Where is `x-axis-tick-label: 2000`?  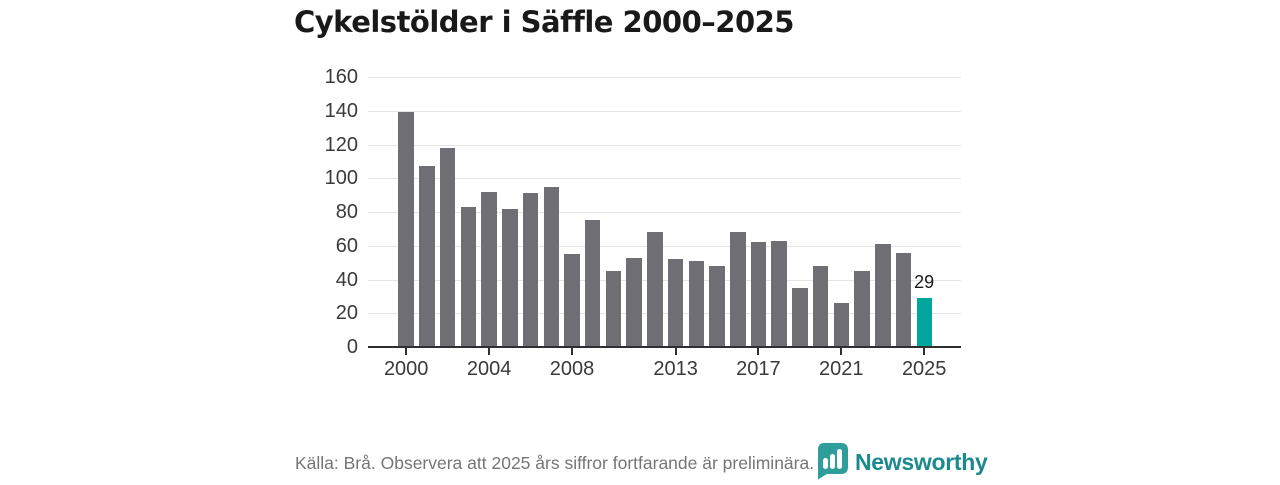 x-axis-tick-label: 2000 is located at coordinates (406, 369).